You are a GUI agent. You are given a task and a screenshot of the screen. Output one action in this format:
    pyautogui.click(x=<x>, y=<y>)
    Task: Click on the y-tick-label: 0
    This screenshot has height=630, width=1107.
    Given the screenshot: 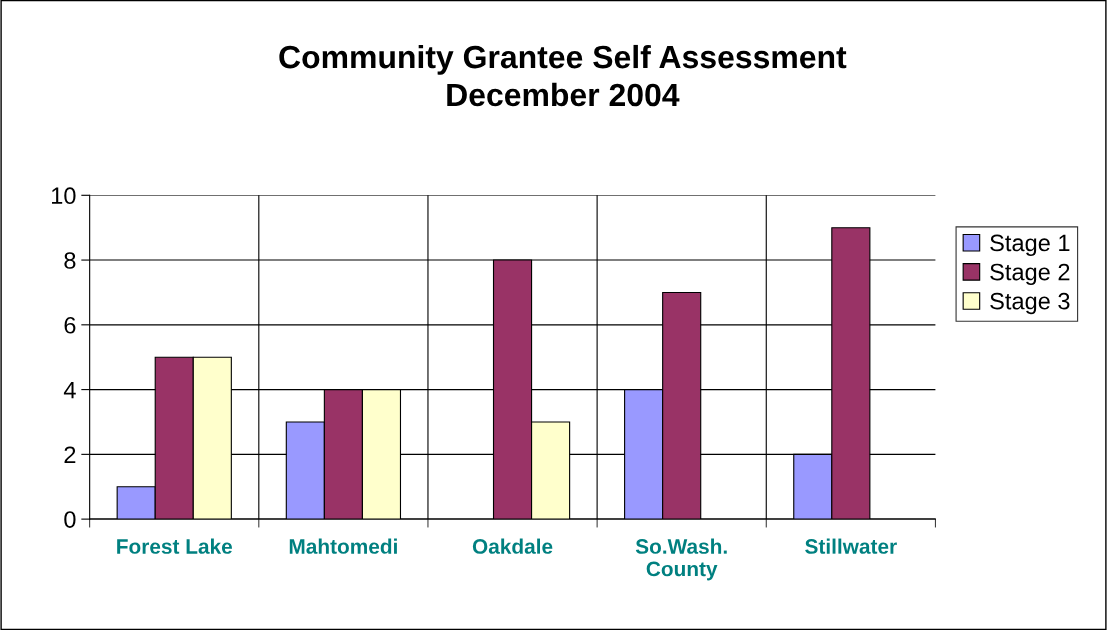 What is the action you would take?
    pyautogui.click(x=70, y=519)
    